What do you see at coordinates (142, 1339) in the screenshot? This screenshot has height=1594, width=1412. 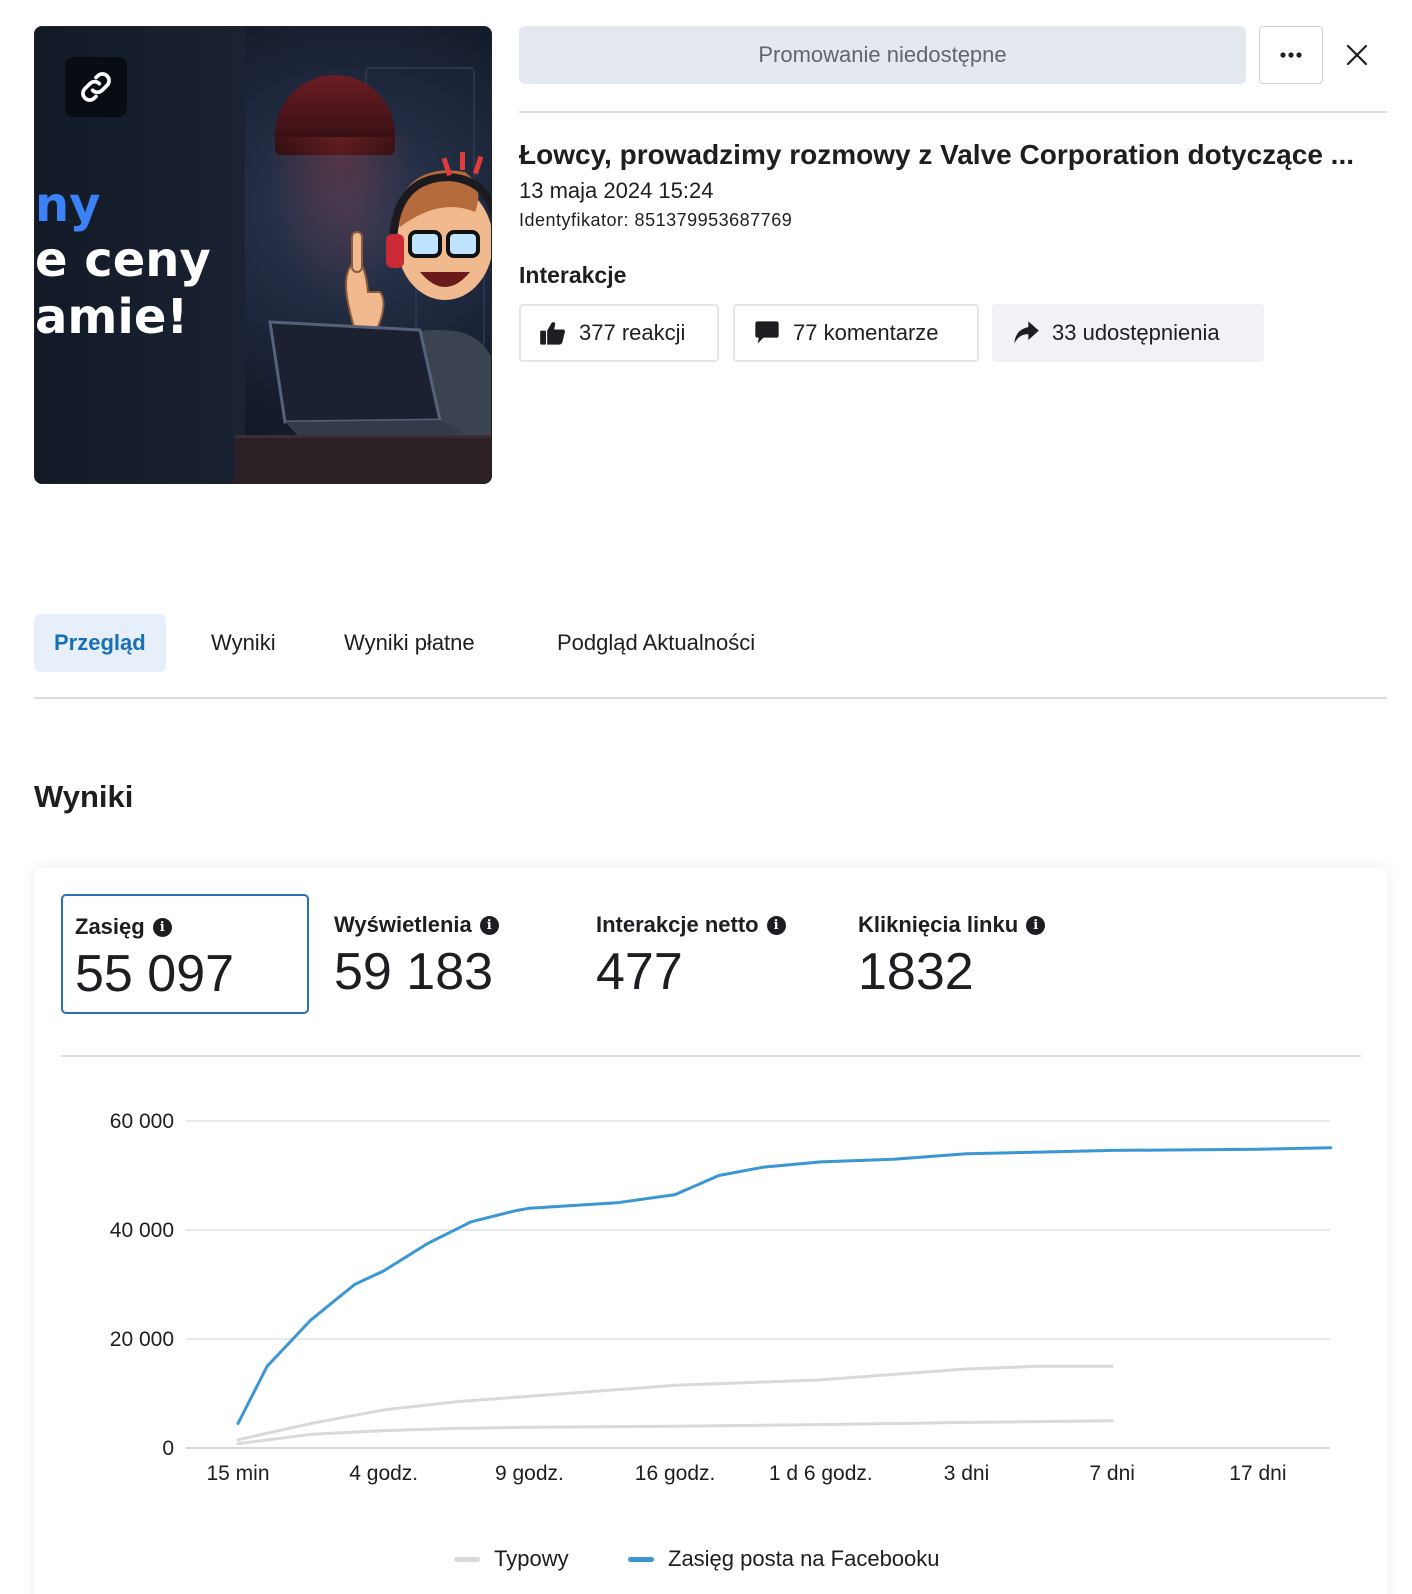 I see `y-tick-label: 20 000` at bounding box center [142, 1339].